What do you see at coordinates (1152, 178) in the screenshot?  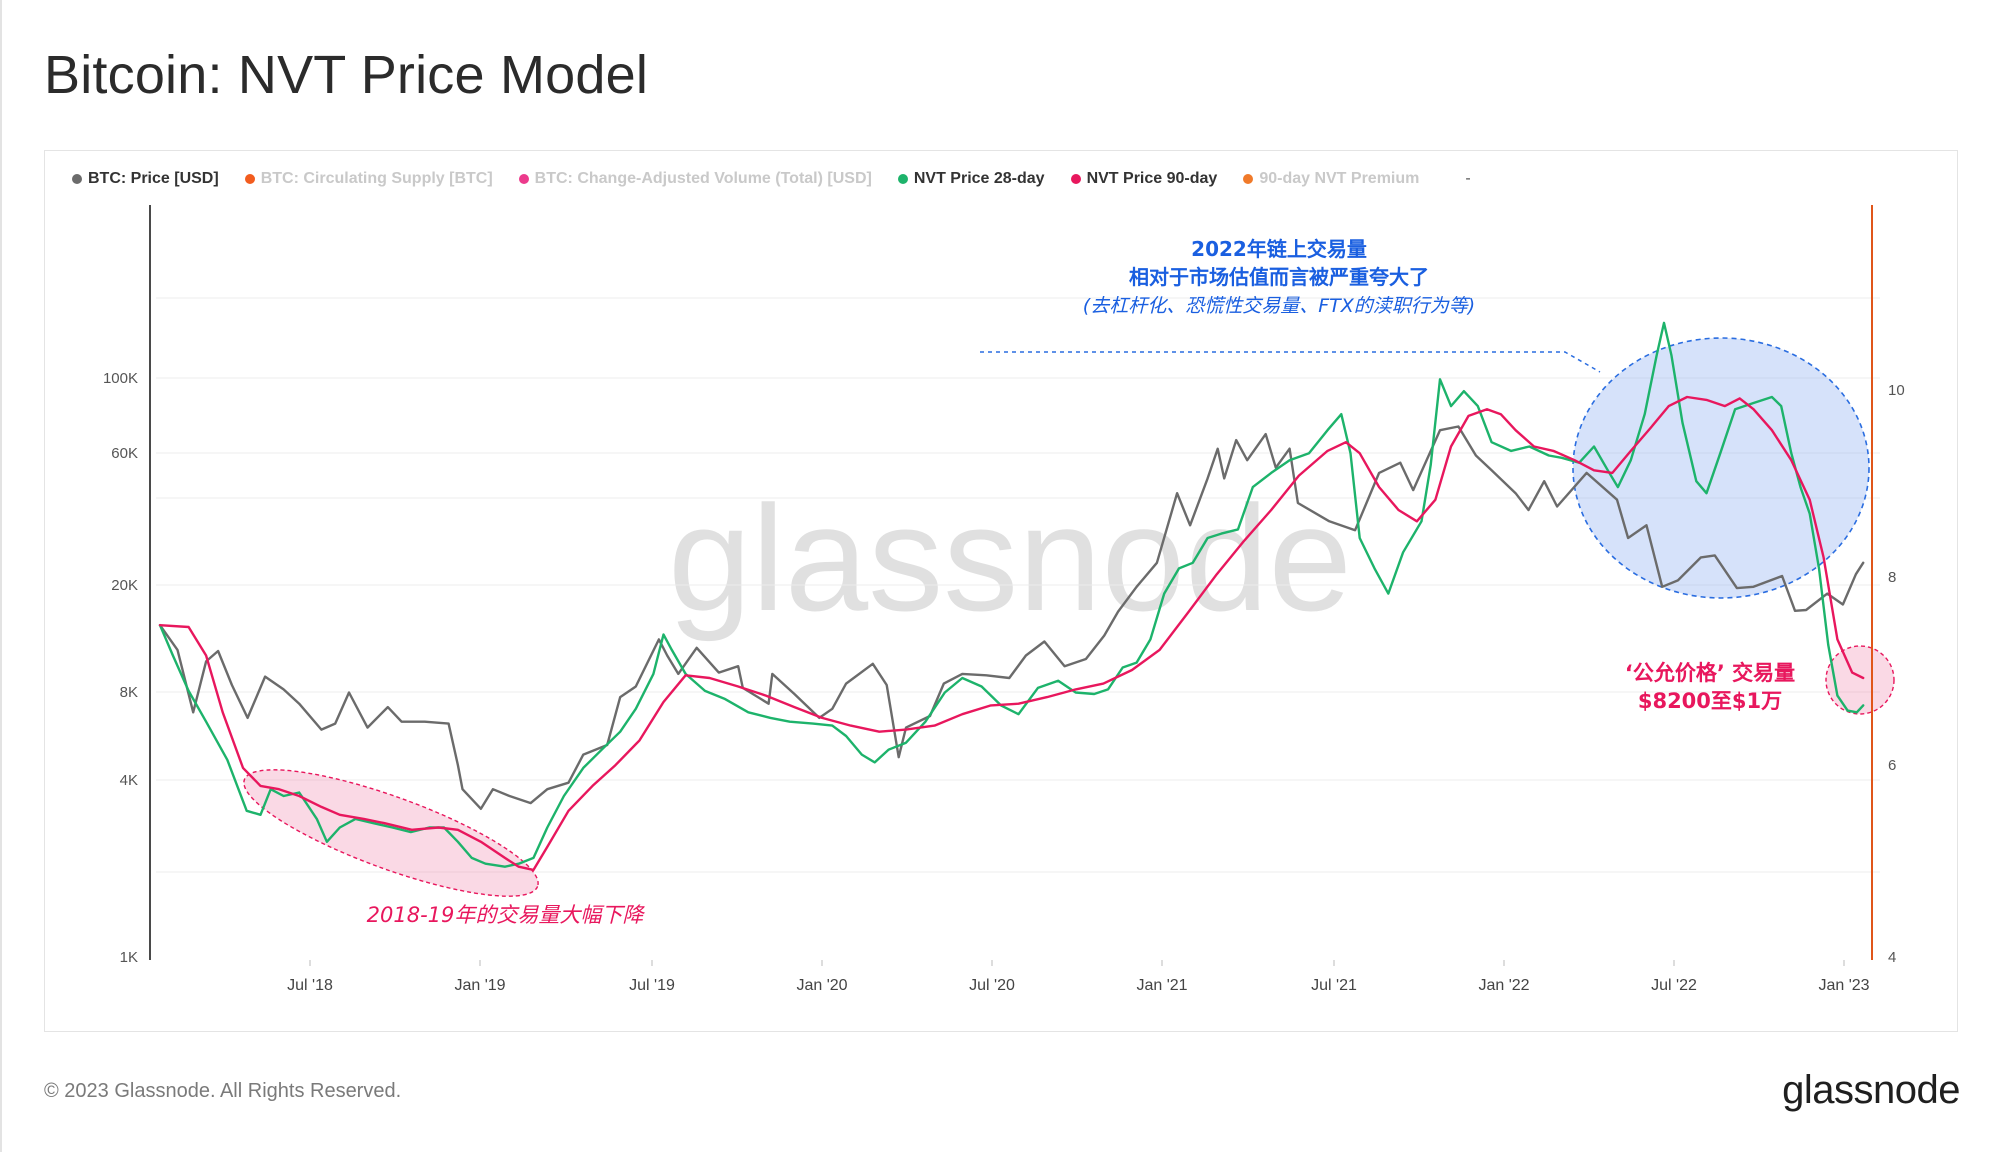 I see `legend-label: NVT Price 90-day` at bounding box center [1152, 178].